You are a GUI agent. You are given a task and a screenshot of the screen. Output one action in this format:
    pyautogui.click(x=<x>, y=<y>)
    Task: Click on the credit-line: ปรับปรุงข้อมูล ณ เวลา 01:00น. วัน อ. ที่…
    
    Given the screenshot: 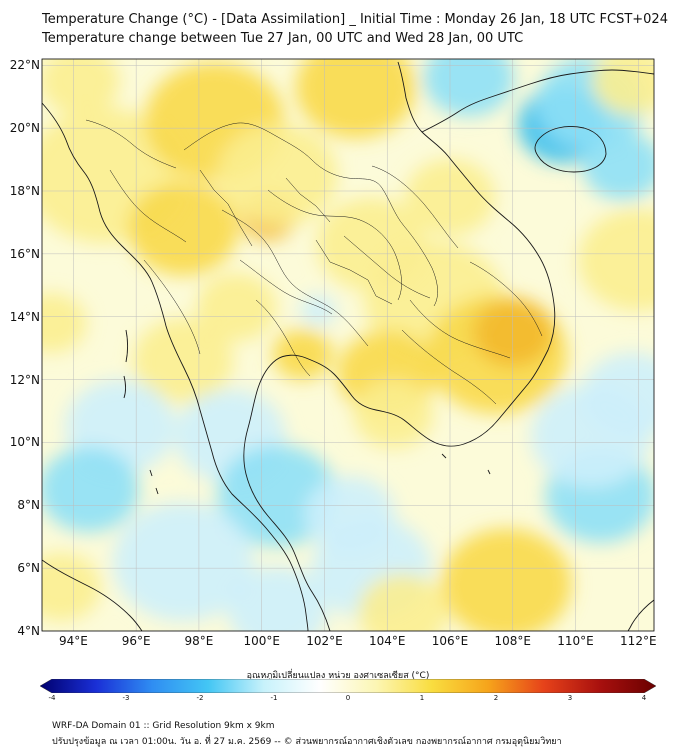 What is the action you would take?
    pyautogui.click(x=307, y=742)
    